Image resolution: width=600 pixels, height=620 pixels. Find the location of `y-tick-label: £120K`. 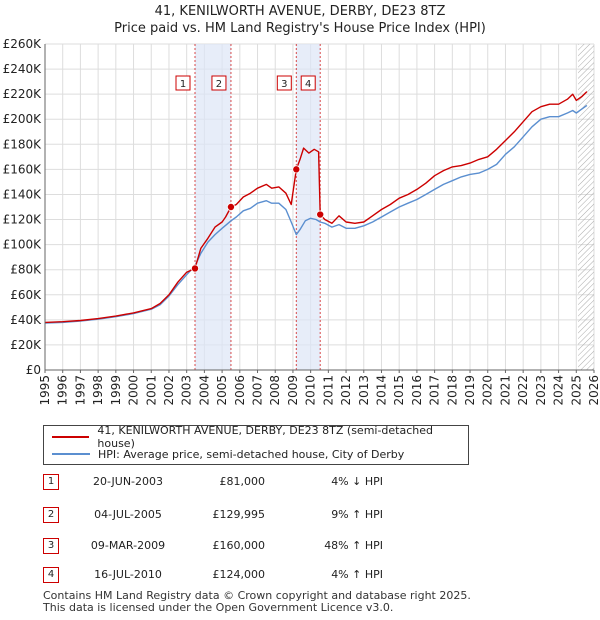

y-tick-label: £120K is located at coordinates (23, 220).